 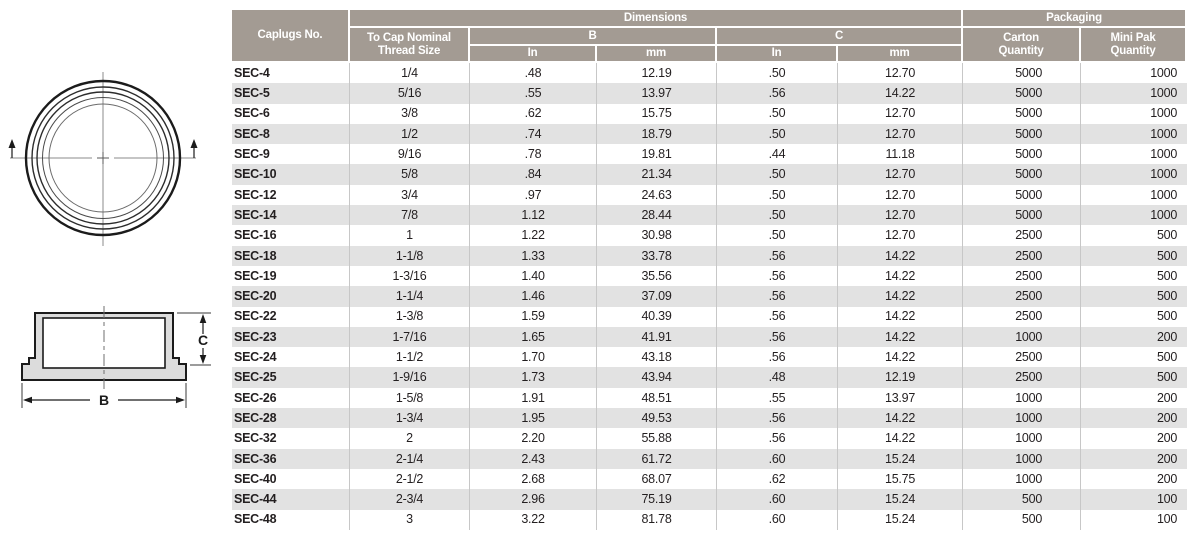 What do you see at coordinates (291, 438) in the screenshot?
I see `cell-no: SEC-32` at bounding box center [291, 438].